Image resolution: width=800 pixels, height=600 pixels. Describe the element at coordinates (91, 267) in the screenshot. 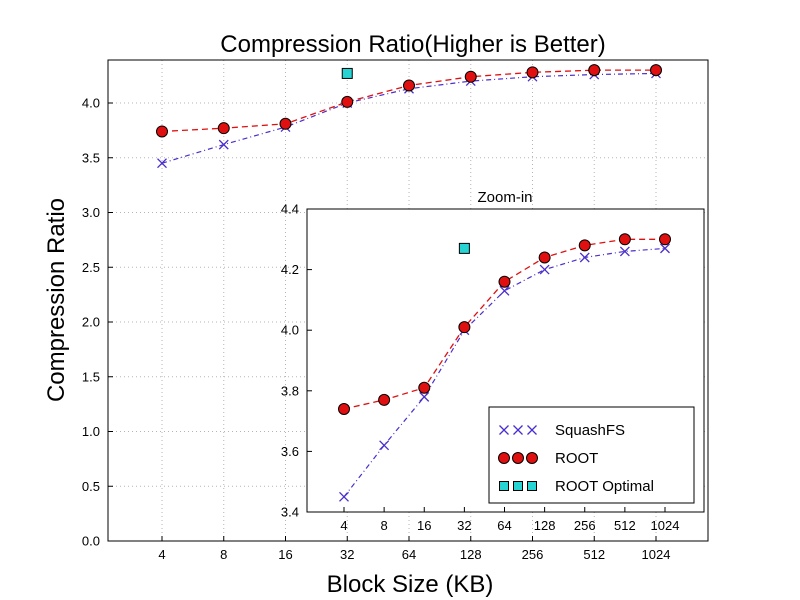

I see `main-y-tick-label: 2.5` at that location.